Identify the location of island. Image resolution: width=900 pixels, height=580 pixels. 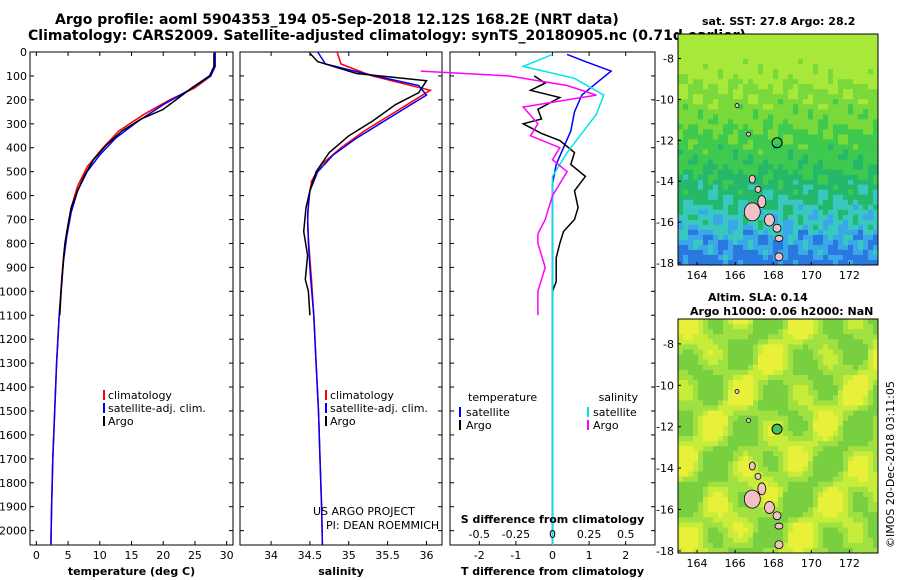
(779, 238).